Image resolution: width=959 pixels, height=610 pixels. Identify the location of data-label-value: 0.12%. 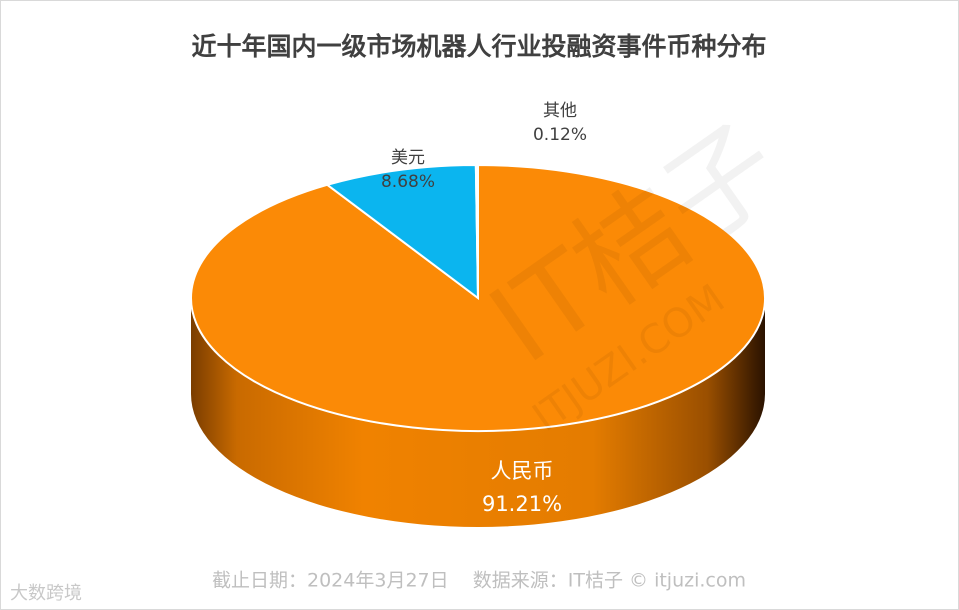
(560, 135).